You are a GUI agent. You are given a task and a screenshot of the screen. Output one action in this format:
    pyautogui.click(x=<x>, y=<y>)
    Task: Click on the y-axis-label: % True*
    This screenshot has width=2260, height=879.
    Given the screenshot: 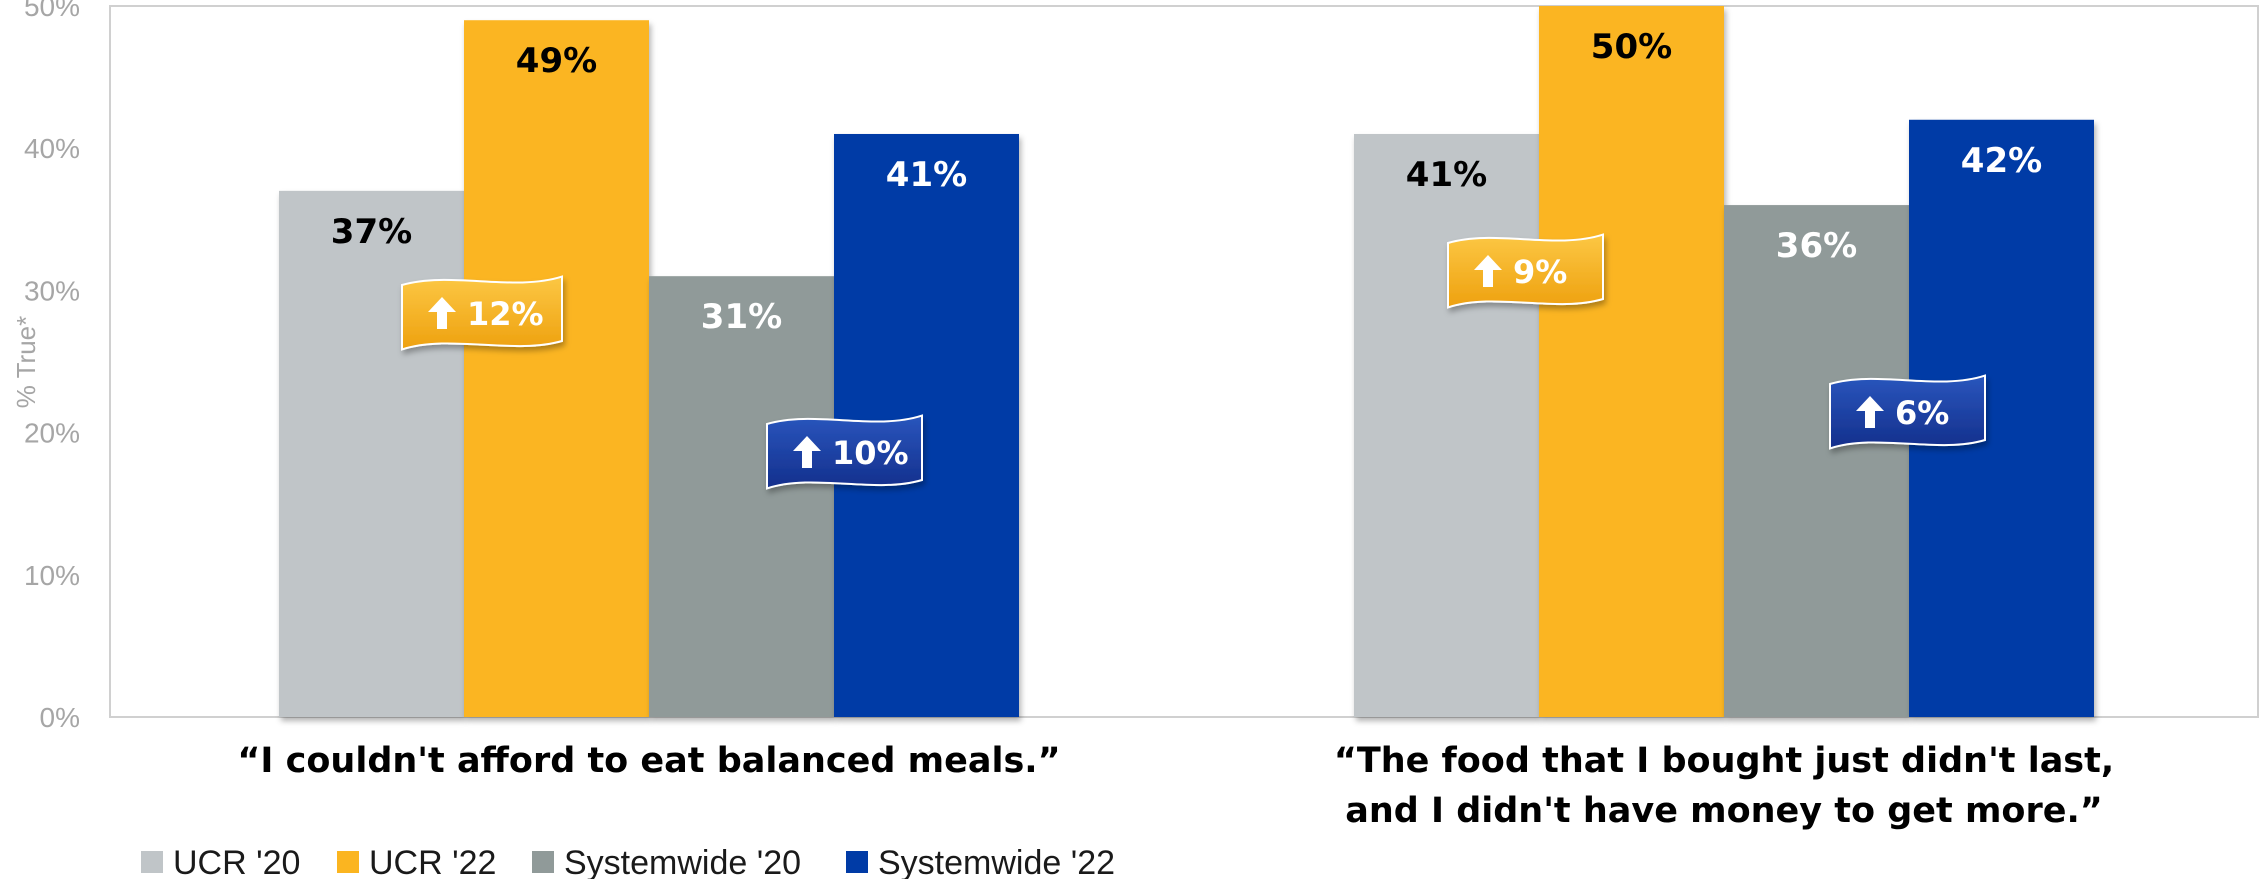 What is the action you would take?
    pyautogui.click(x=26, y=362)
    